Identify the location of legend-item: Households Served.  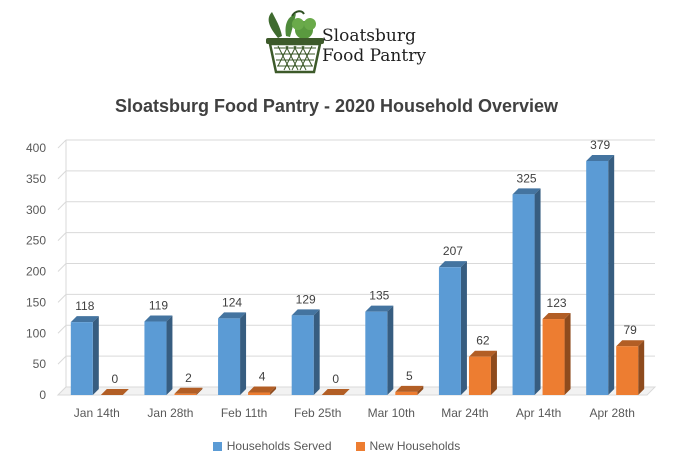
(272, 446).